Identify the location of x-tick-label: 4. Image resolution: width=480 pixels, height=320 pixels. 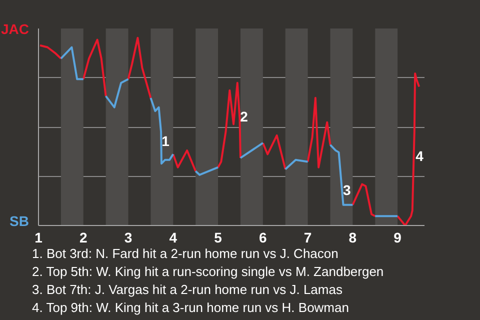
(173, 238).